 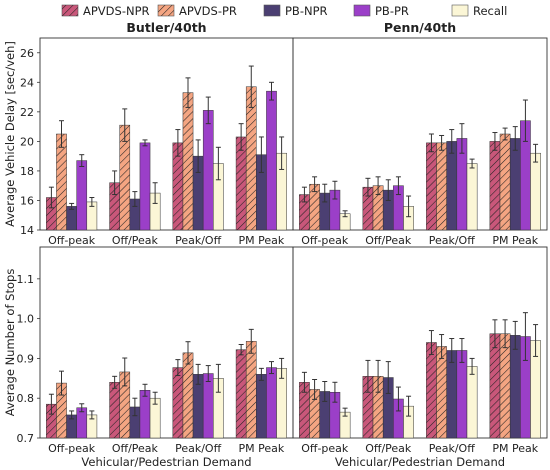 I want to click on y-tick-label: 18, so click(x=27, y=171).